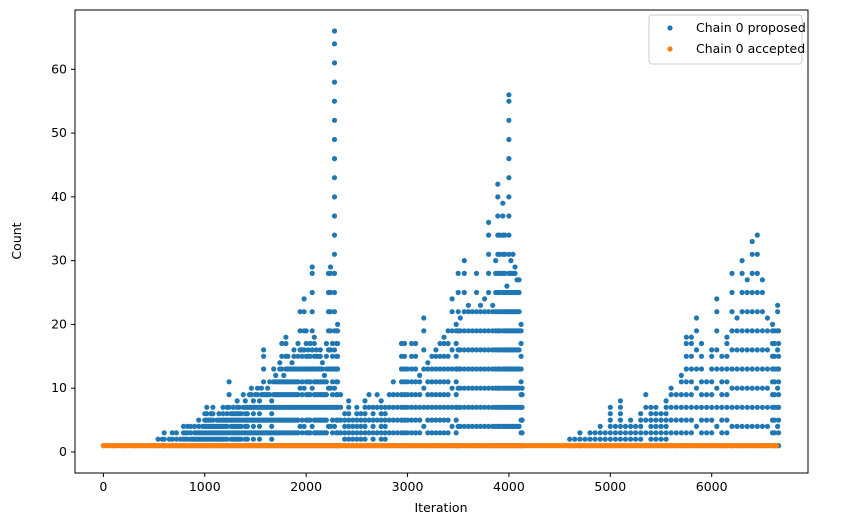 The image size is (841, 525). I want to click on y-tick-label: 10, so click(59, 387).